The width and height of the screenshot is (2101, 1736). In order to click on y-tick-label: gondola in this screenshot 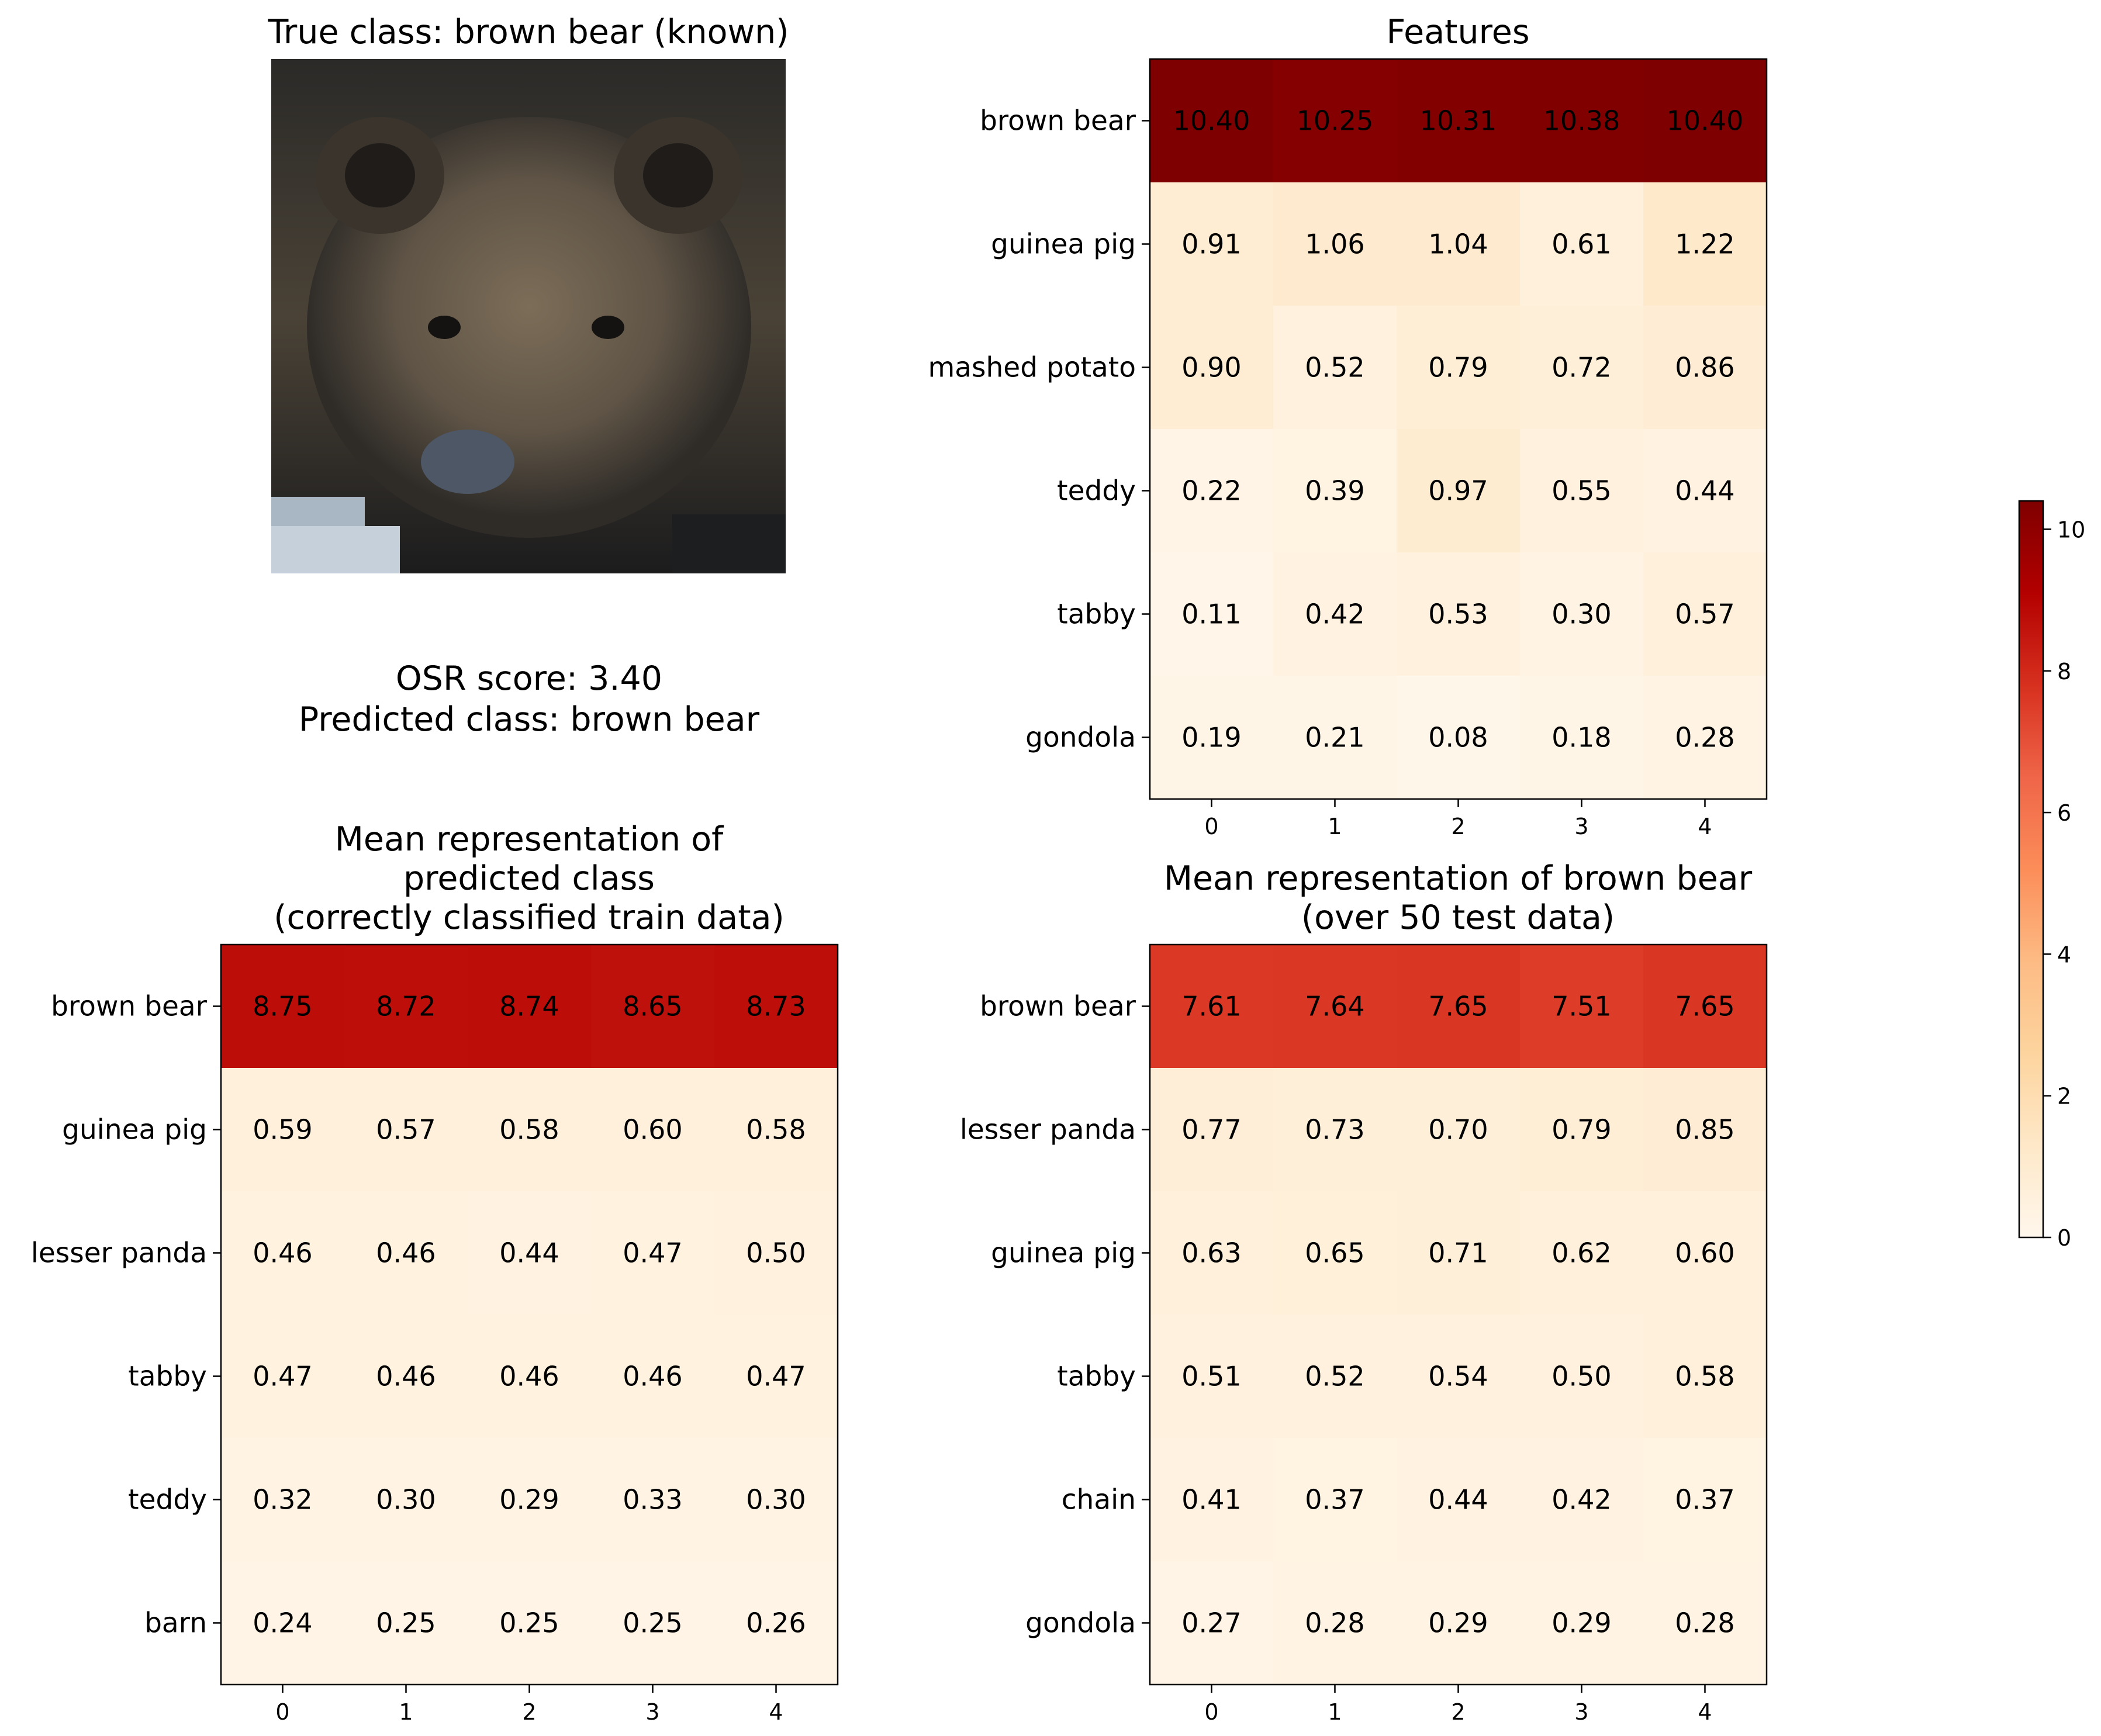, I will do `click(1080, 738)`.